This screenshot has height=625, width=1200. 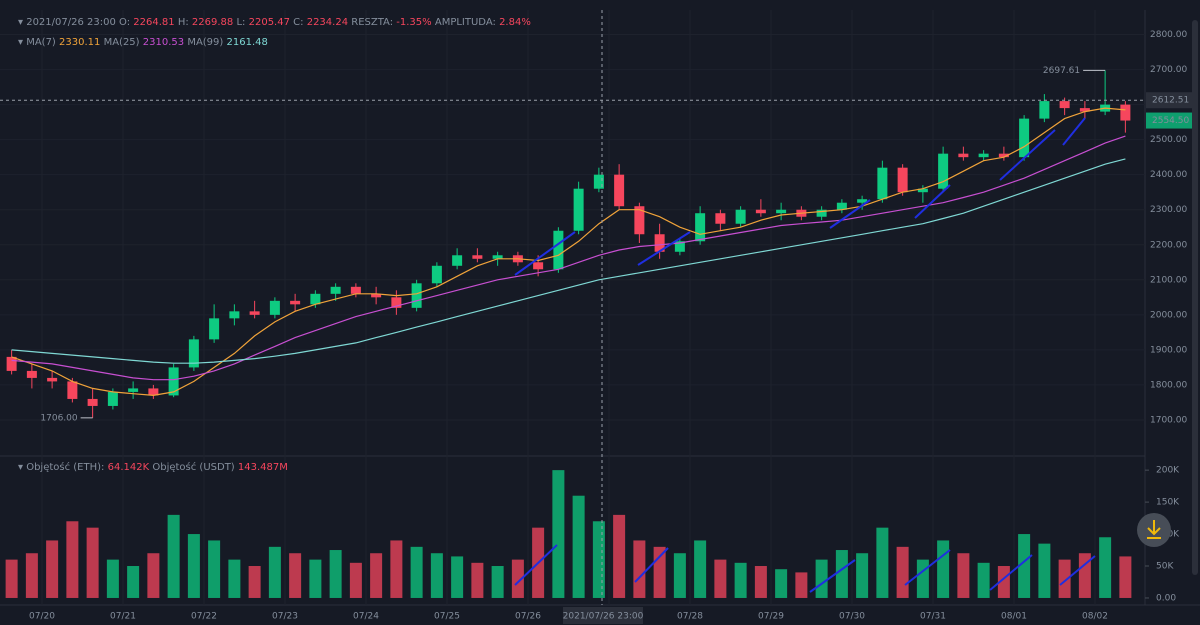 I want to click on y2-tick-label: 200K, so click(x=1168, y=471).